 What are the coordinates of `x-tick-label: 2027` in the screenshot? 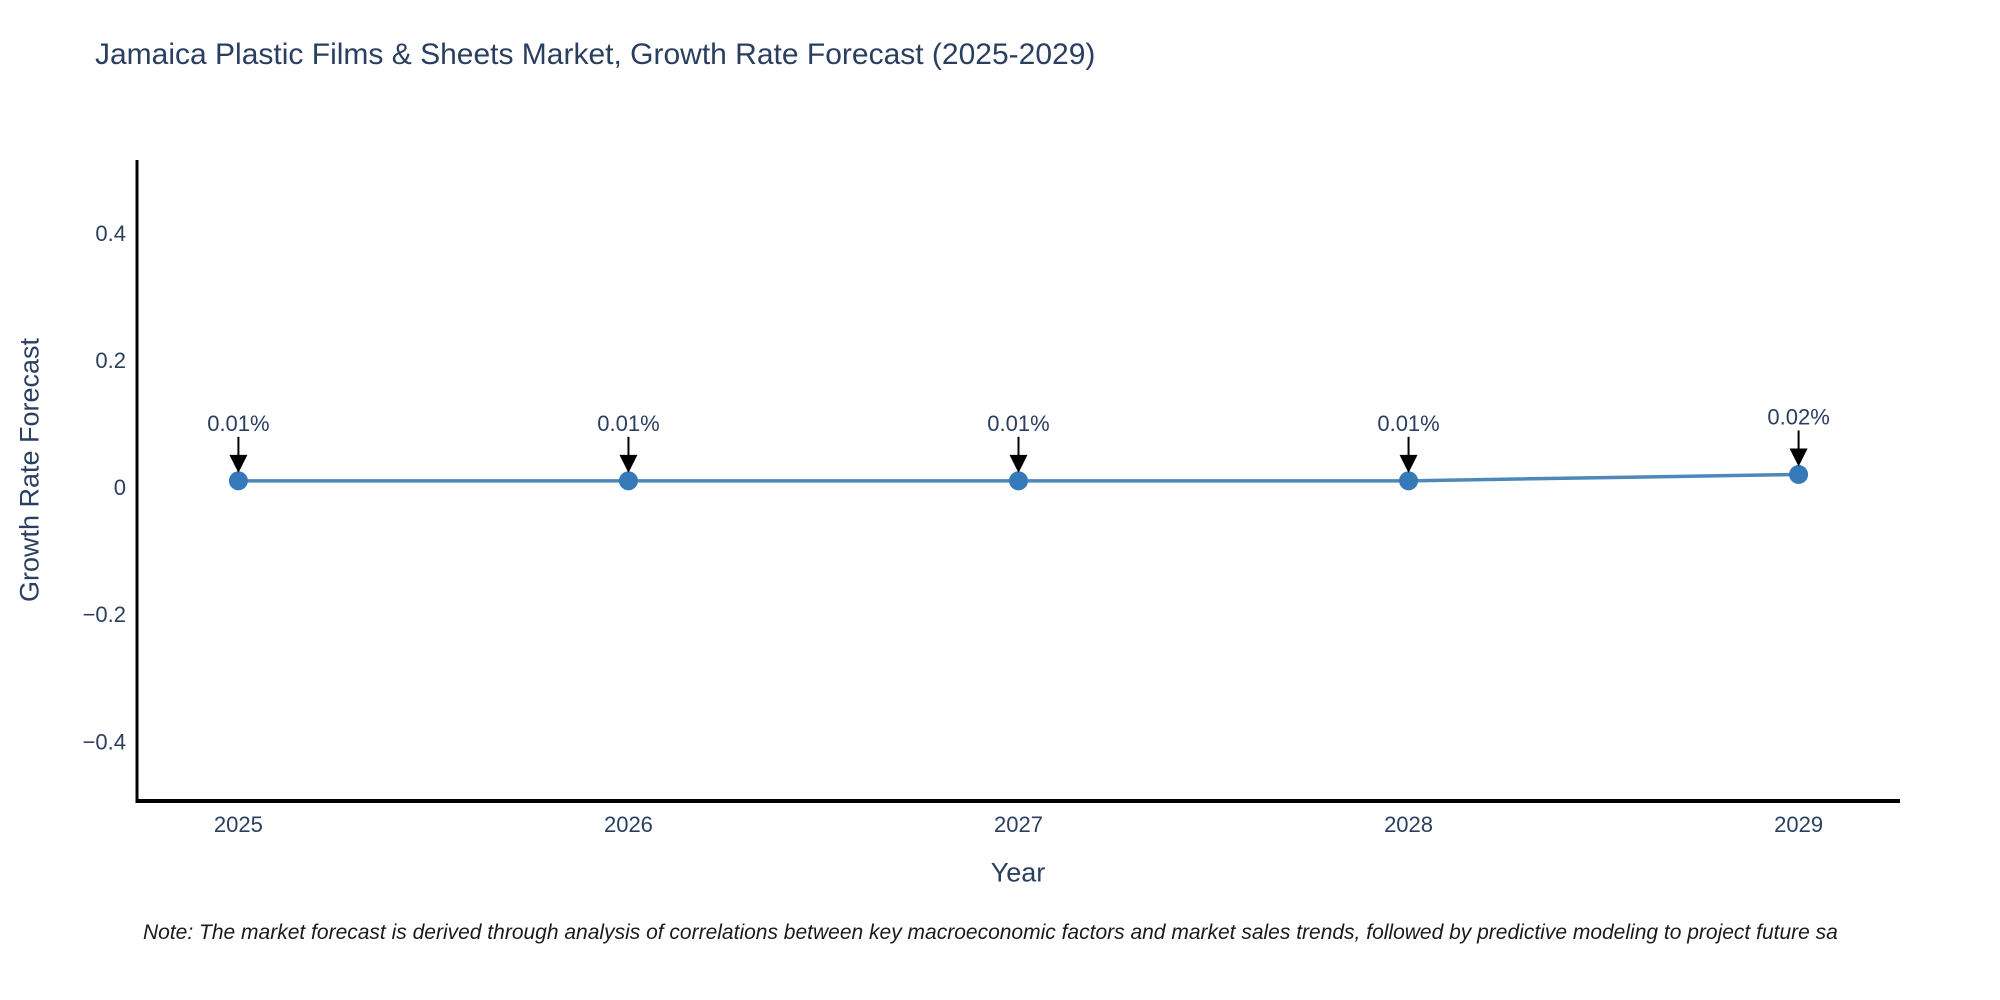 It's located at (1018, 824).